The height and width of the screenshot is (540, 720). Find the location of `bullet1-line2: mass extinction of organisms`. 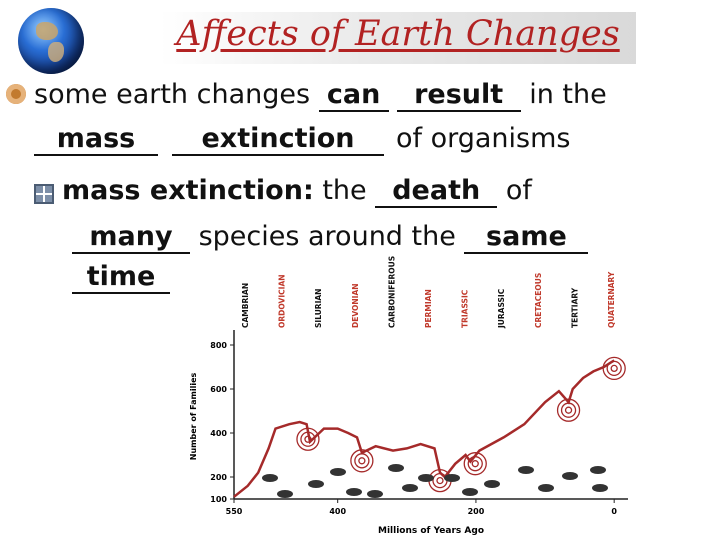

bullet1-line2: mass extinction of organisms is located at coordinates (302, 140).